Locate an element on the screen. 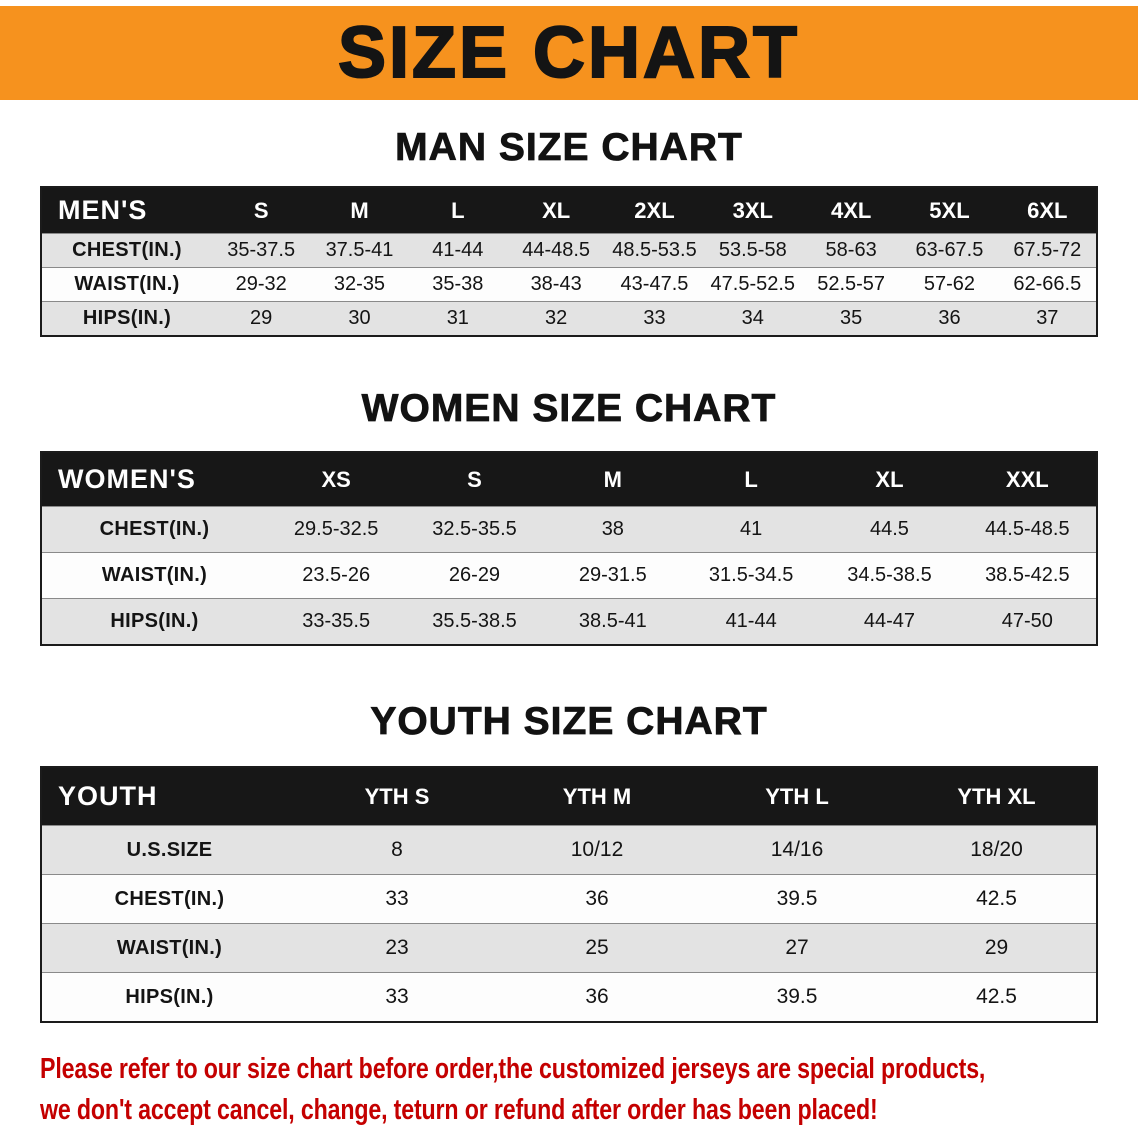 The width and height of the screenshot is (1138, 1132). size-cell: 47.5-52.5 is located at coordinates (752, 284).